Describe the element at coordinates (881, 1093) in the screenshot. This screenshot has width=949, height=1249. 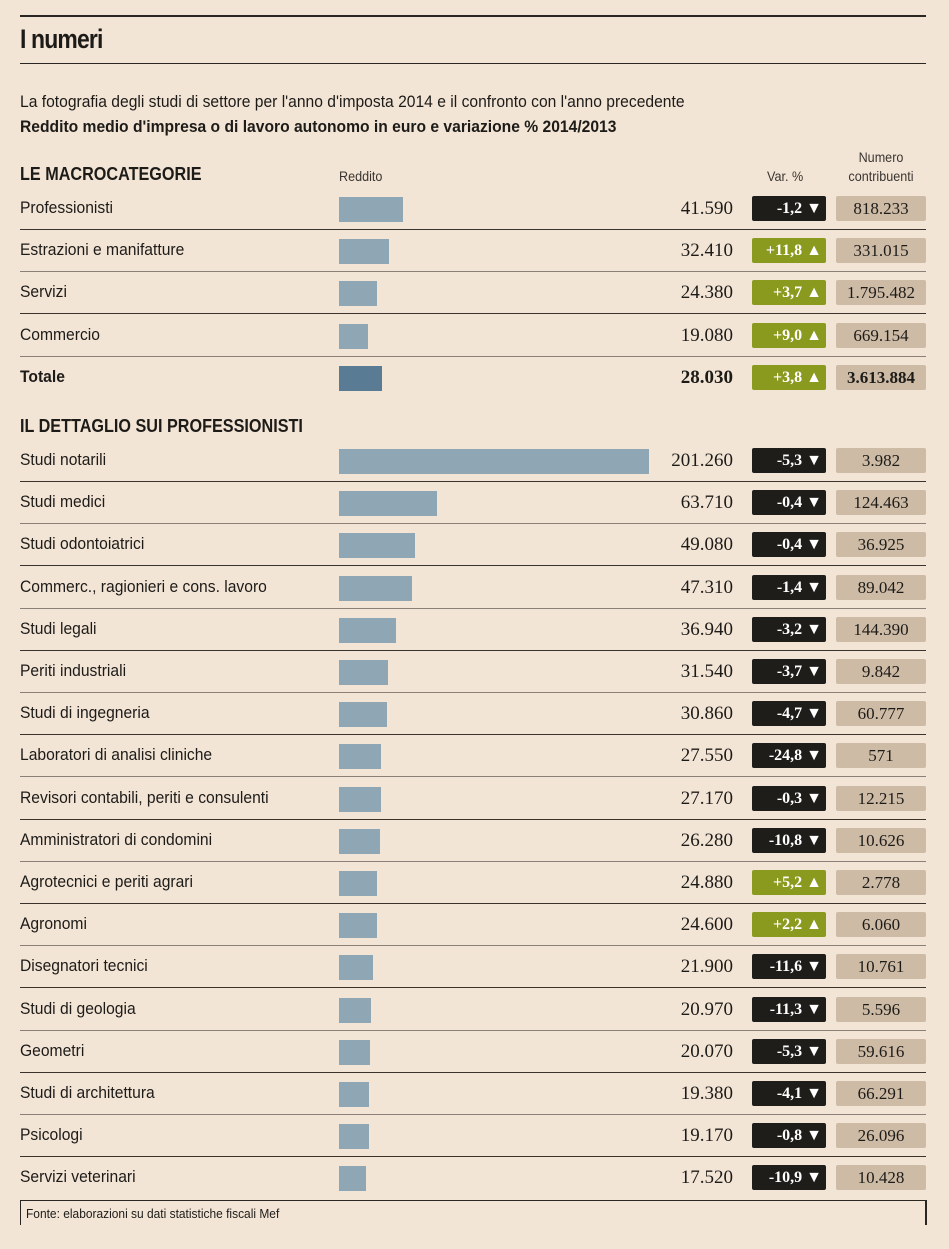
I see `taxpayer-count: 66.291` at that location.